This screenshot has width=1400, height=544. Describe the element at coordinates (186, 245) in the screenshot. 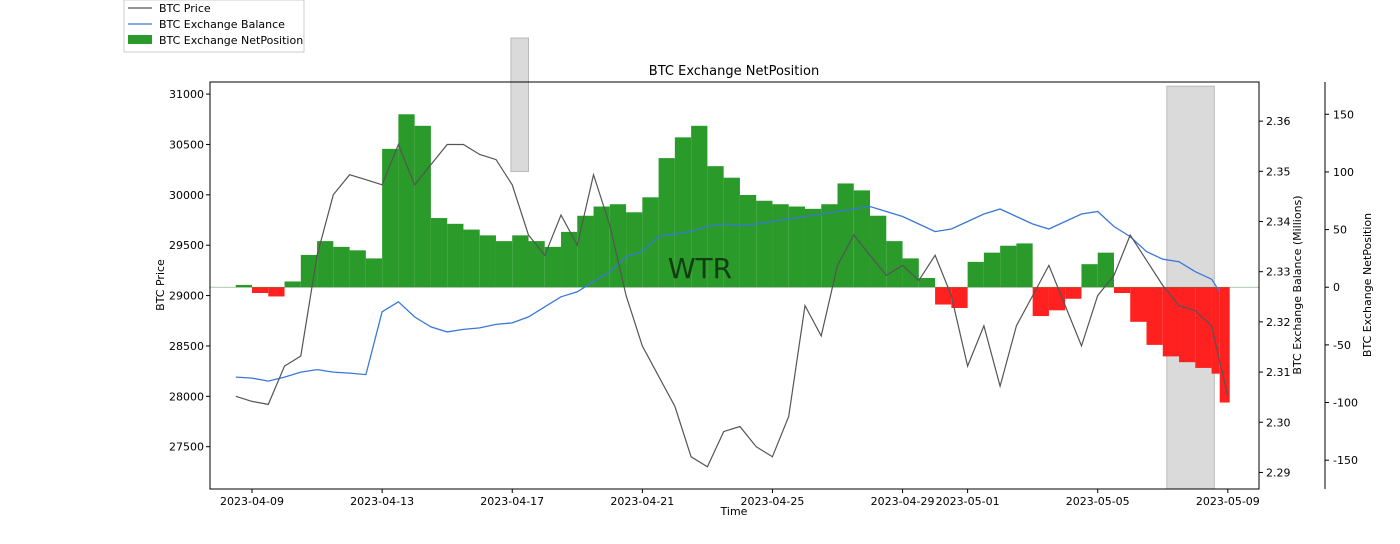

I see `price-tick-label: 29500` at that location.